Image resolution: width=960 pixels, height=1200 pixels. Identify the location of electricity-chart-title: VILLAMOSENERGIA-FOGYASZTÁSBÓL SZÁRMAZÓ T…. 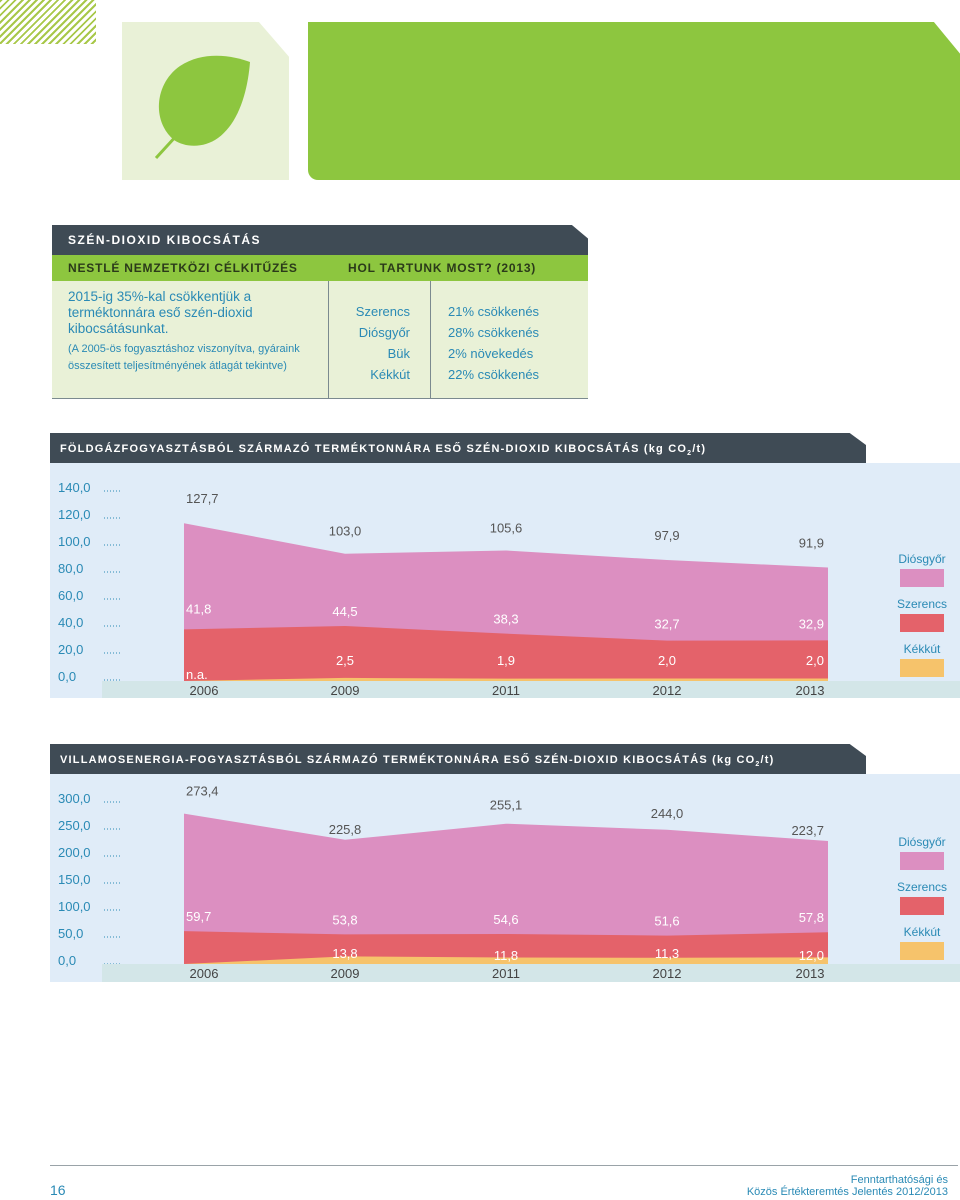
(458, 759).